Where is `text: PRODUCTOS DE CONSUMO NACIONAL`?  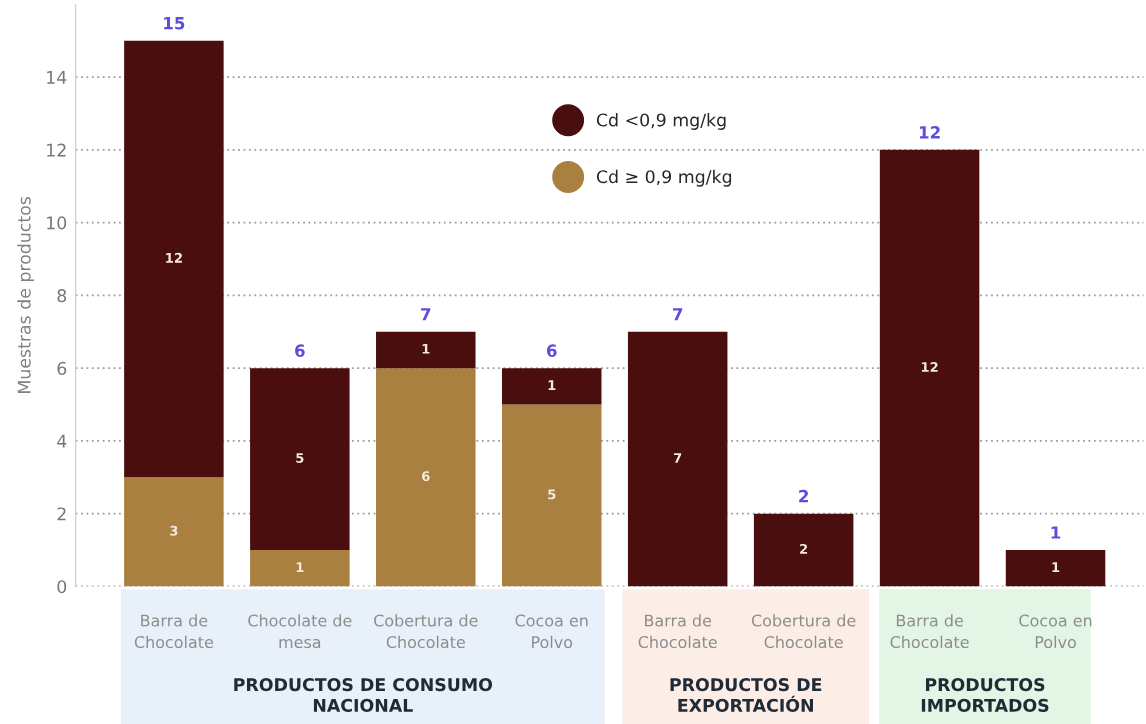
text: PRODUCTOS DE CONSUMO NACIONAL is located at coordinates (363, 695).